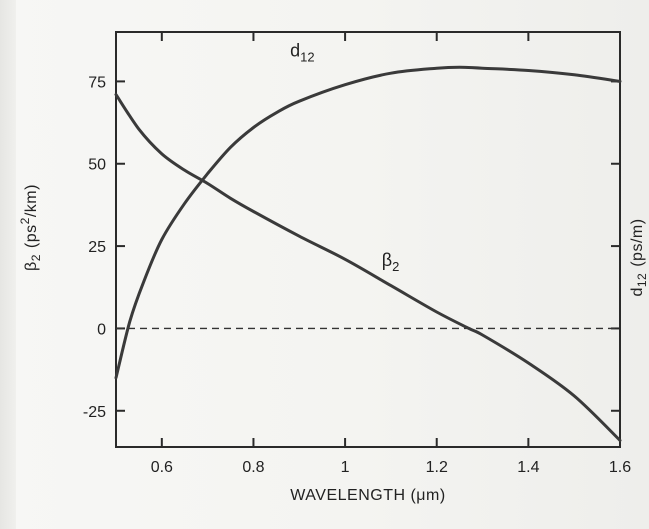 The image size is (649, 529). What do you see at coordinates (97, 82) in the screenshot?
I see `y-tick-label: 75` at bounding box center [97, 82].